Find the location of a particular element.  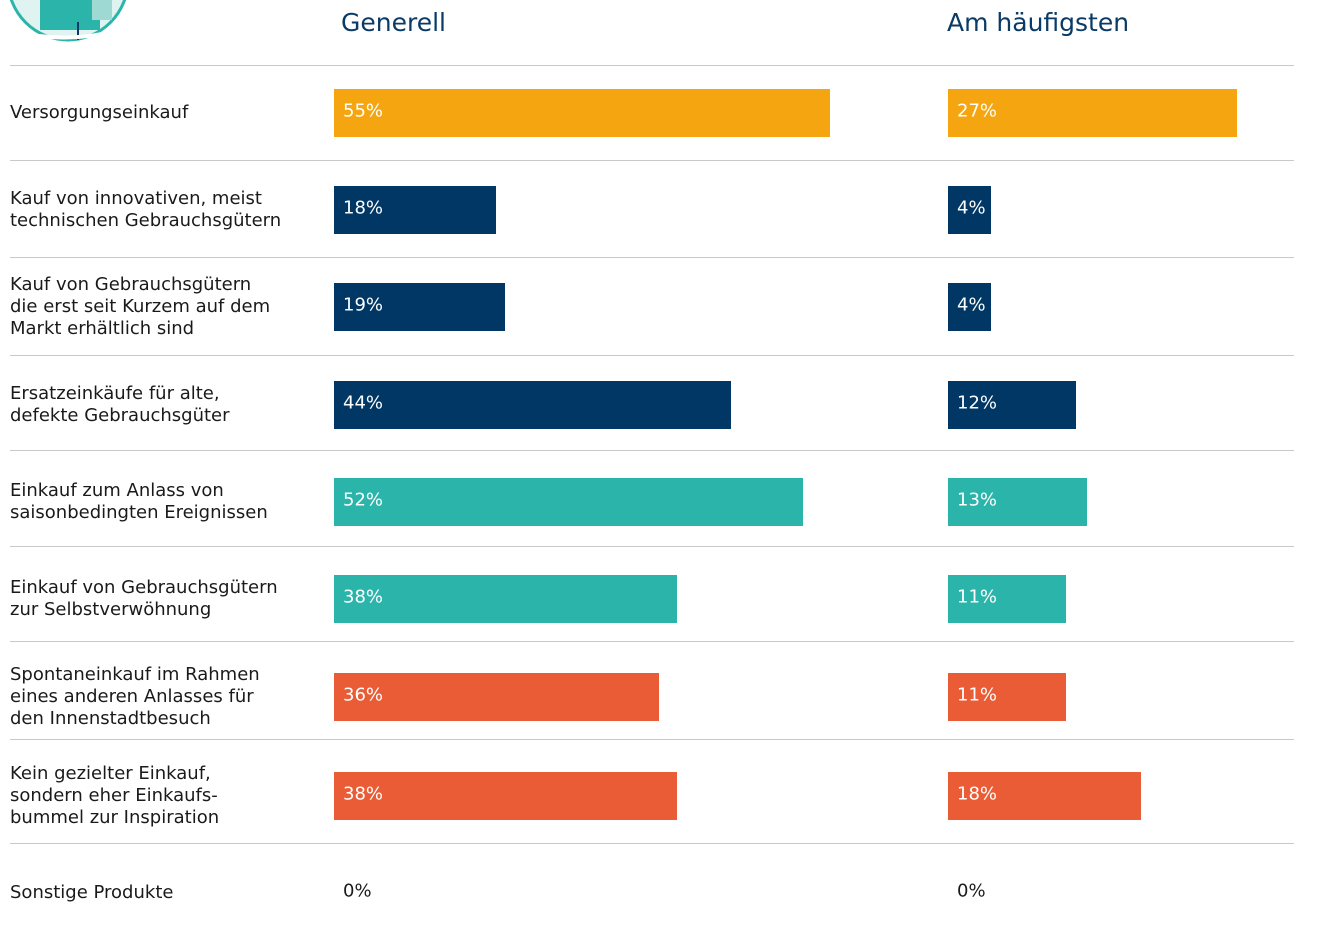

value-label: 12% is located at coordinates (977, 403).